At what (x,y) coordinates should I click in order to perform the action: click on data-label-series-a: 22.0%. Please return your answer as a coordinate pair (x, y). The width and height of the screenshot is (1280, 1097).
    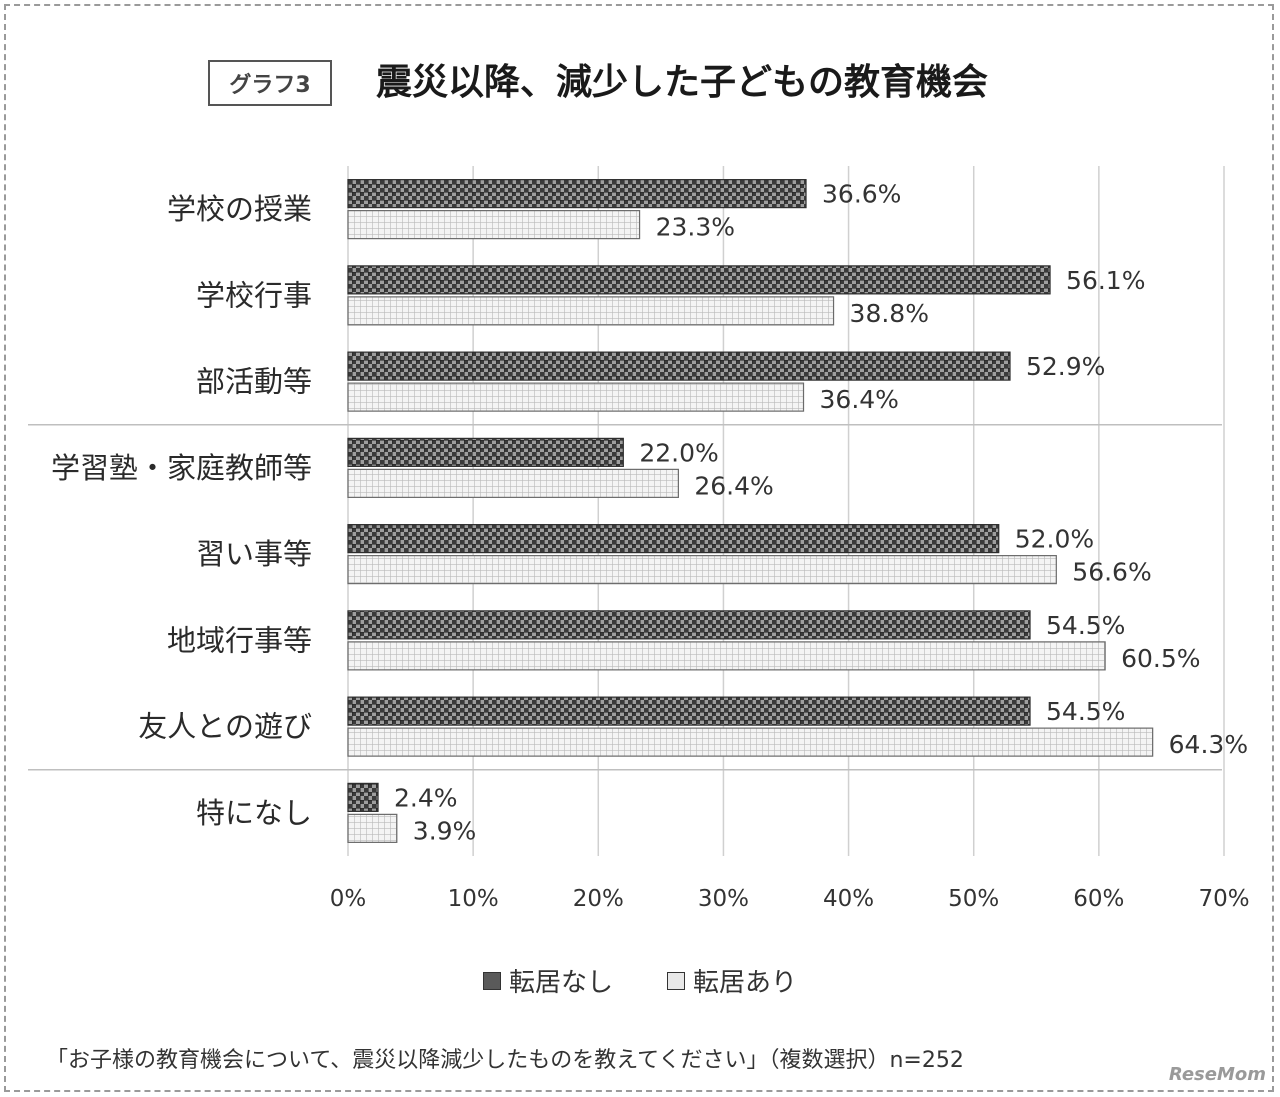
    Looking at the image, I should click on (678, 452).